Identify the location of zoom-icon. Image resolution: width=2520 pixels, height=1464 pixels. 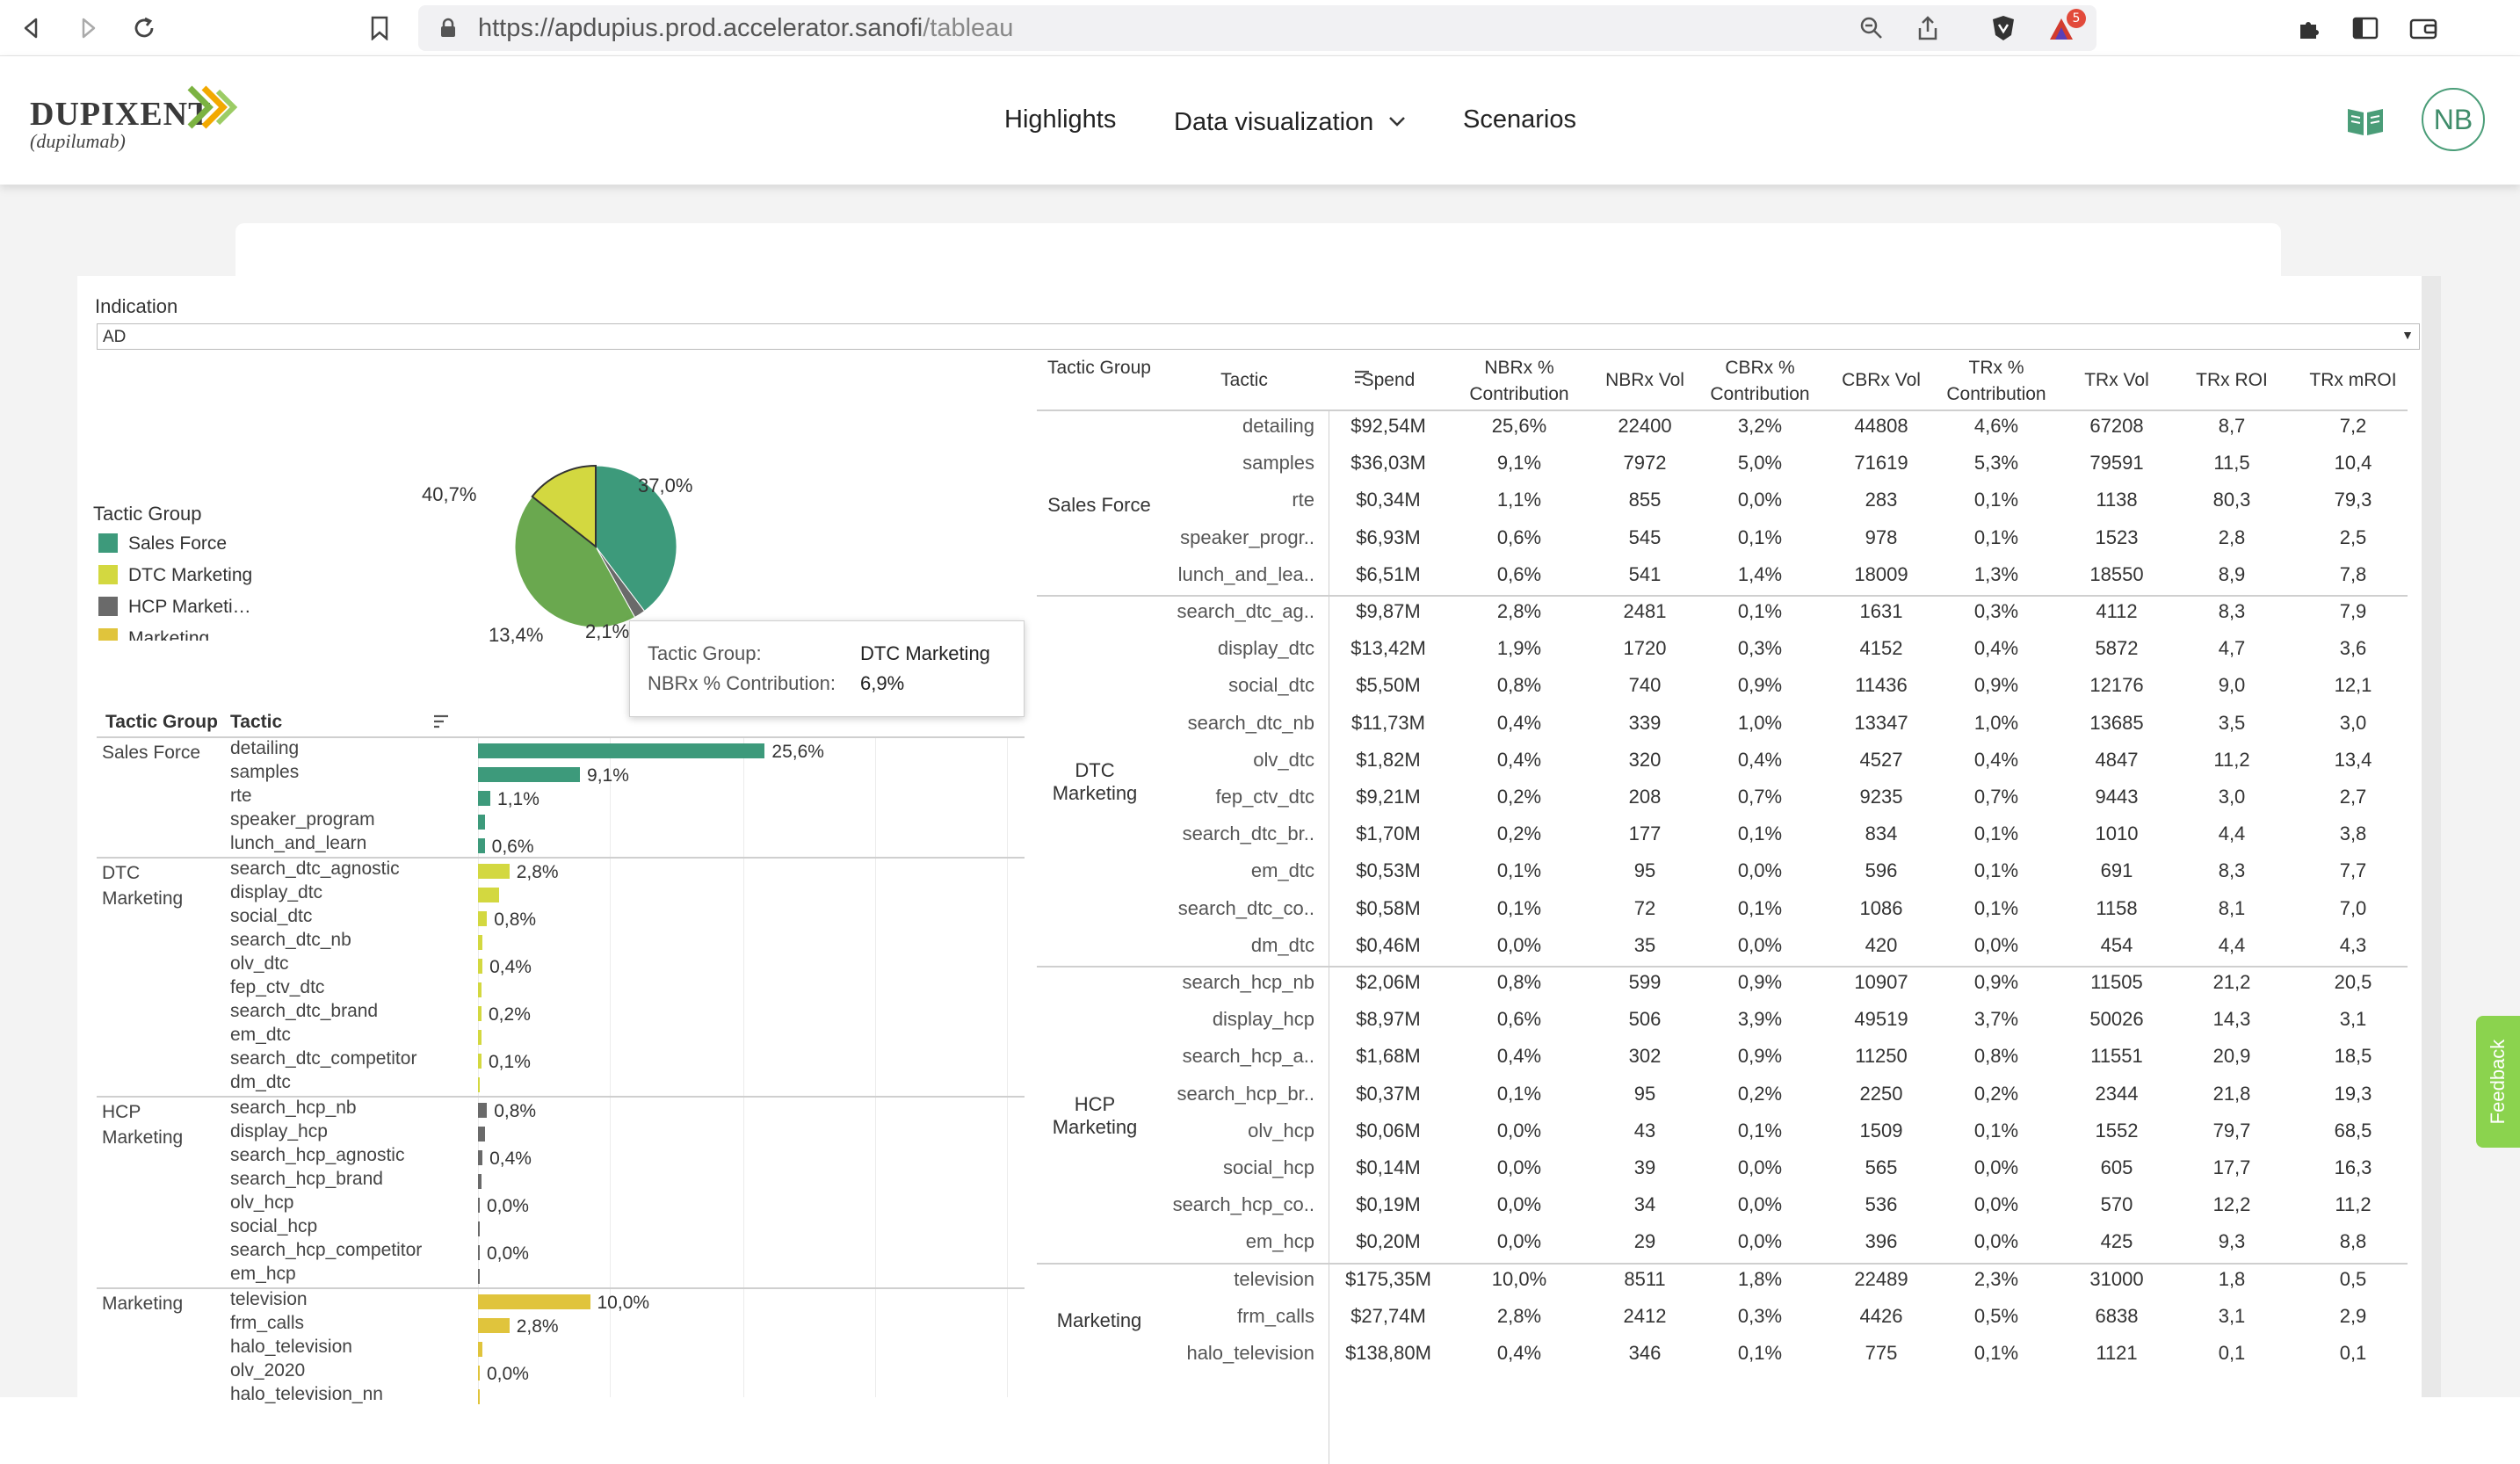
(1871, 28).